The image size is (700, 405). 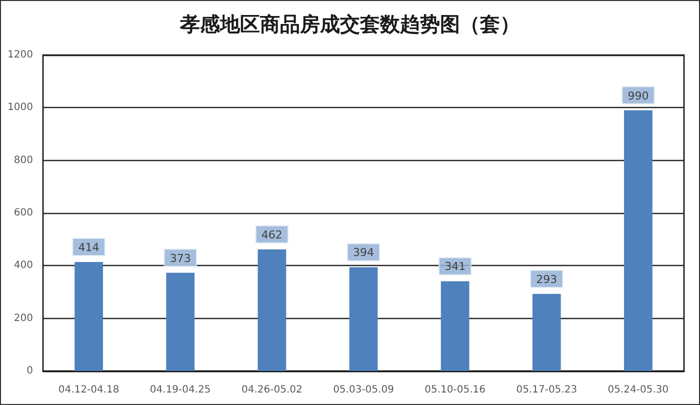 What do you see at coordinates (271, 235) in the screenshot?
I see `data-label: 462` at bounding box center [271, 235].